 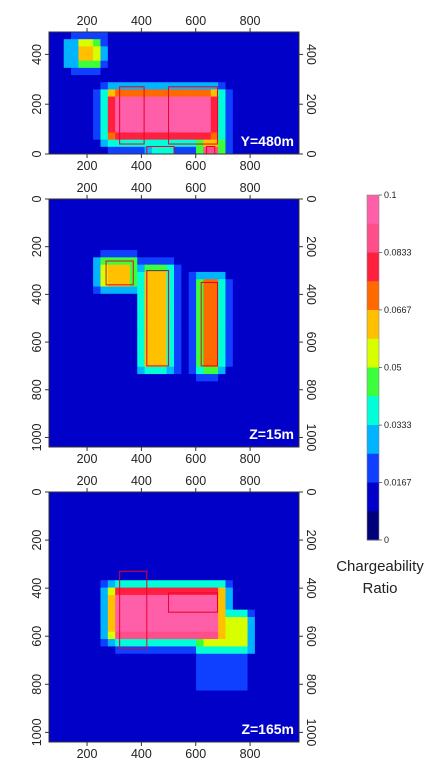 What do you see at coordinates (37, 438) in the screenshot?
I see `y-tick-label-left: 1000` at bounding box center [37, 438].